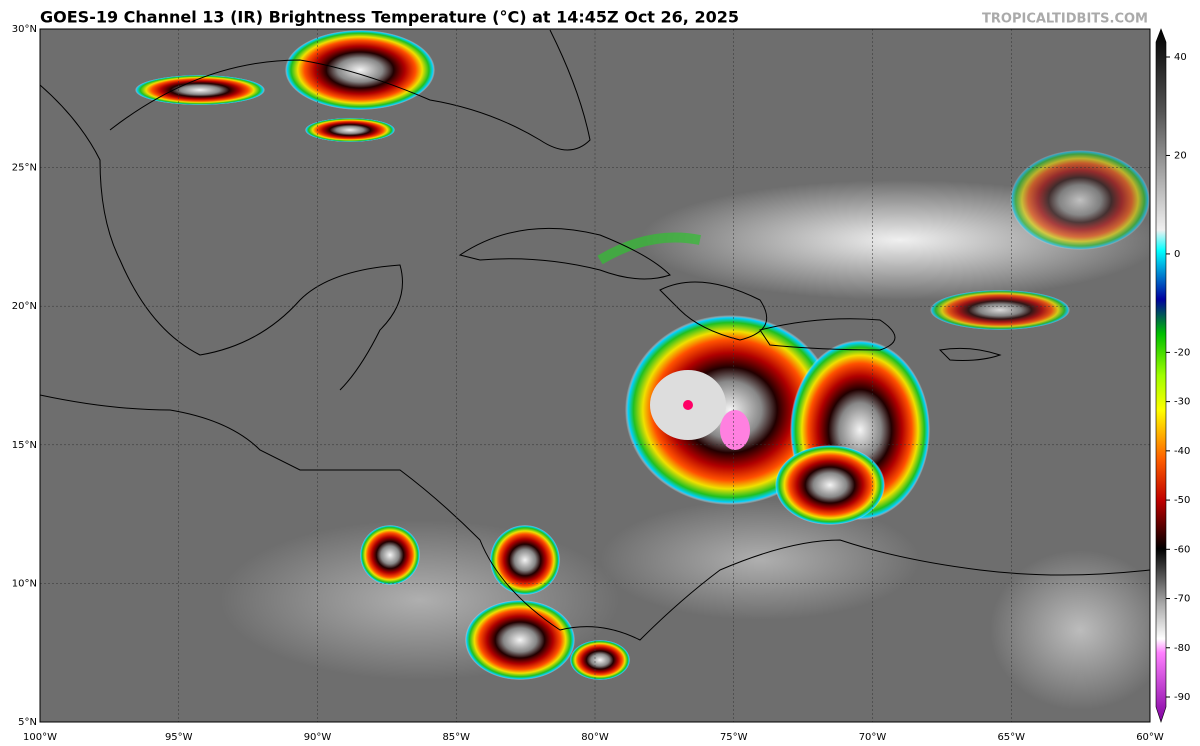  Describe the element at coordinates (24, 445) in the screenshot. I see `lat-label: 15°N` at that location.